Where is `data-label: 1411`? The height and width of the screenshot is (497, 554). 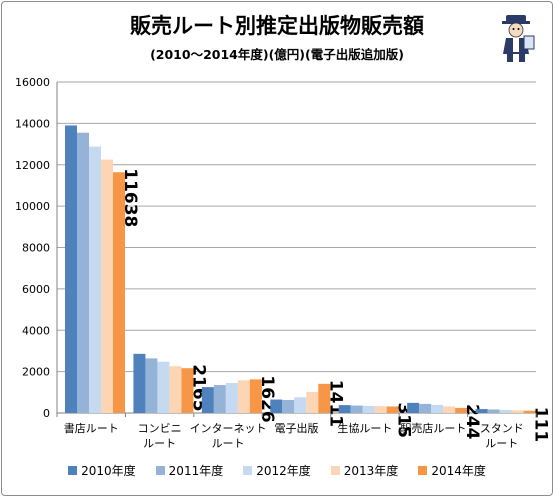 data-label: 1411 is located at coordinates (335, 403).